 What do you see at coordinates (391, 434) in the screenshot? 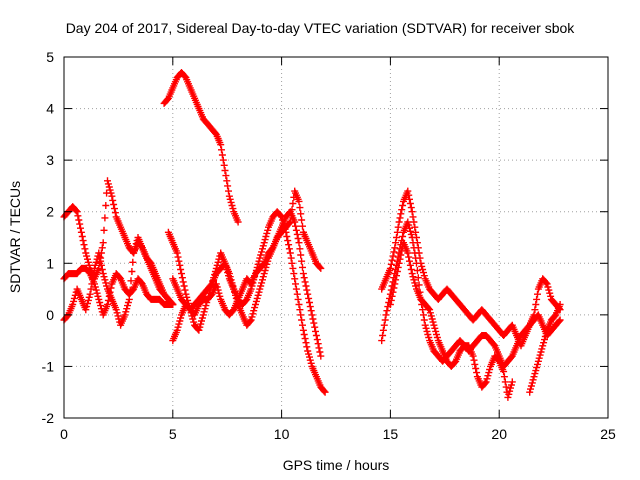
I see `x-tick-label: 15` at bounding box center [391, 434].